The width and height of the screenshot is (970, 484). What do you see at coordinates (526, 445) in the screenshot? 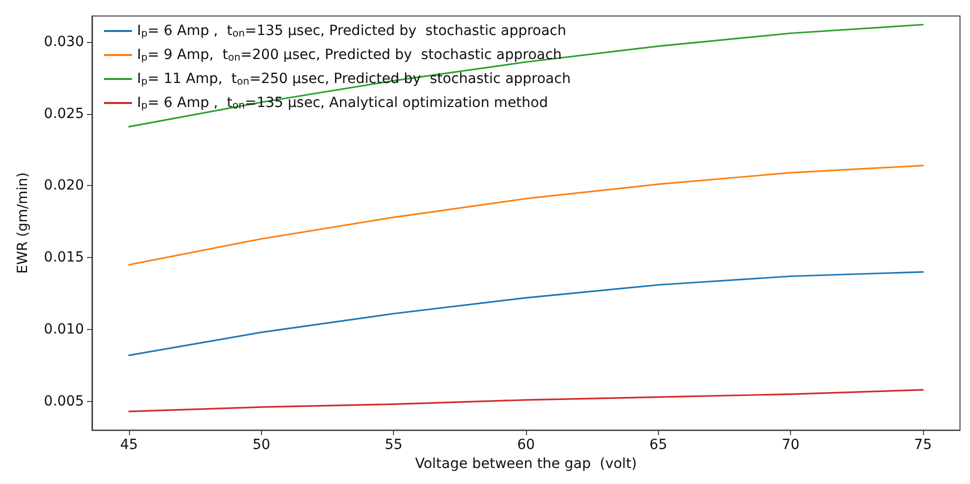
I see `x-tick-label: 60` at bounding box center [526, 445].